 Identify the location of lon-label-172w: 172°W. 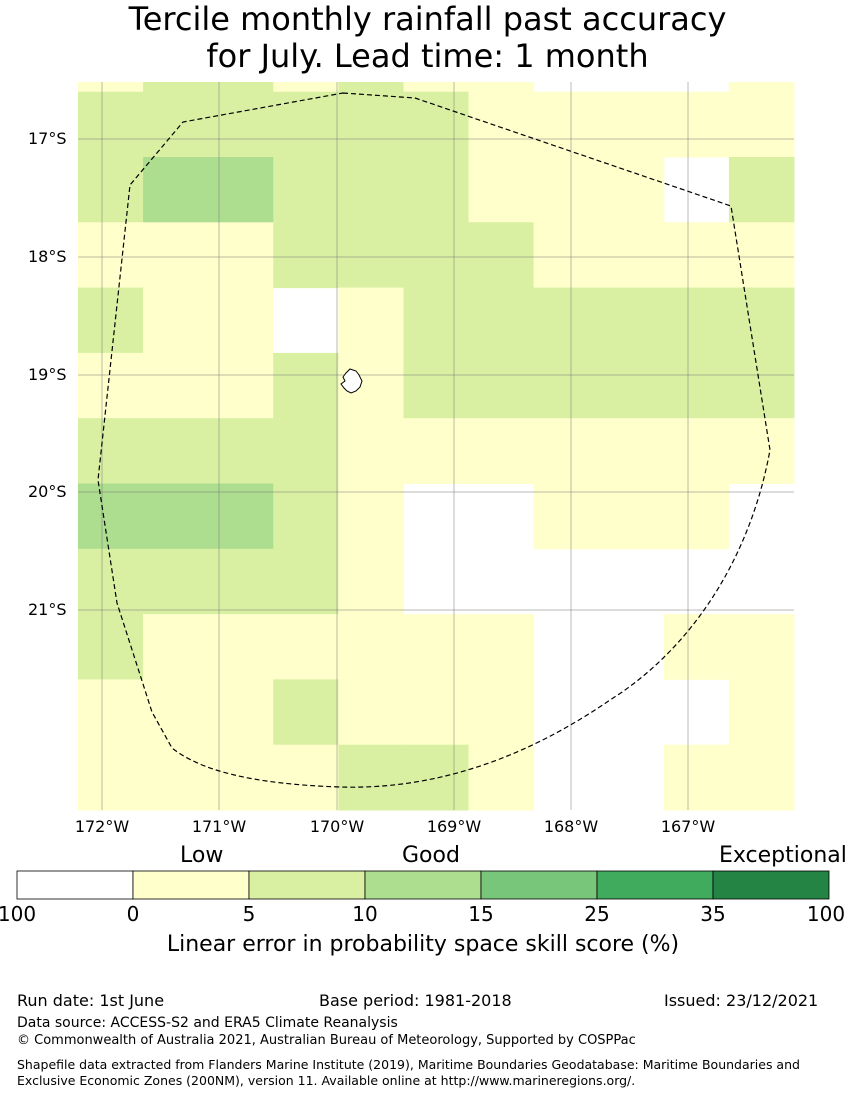
(102, 826).